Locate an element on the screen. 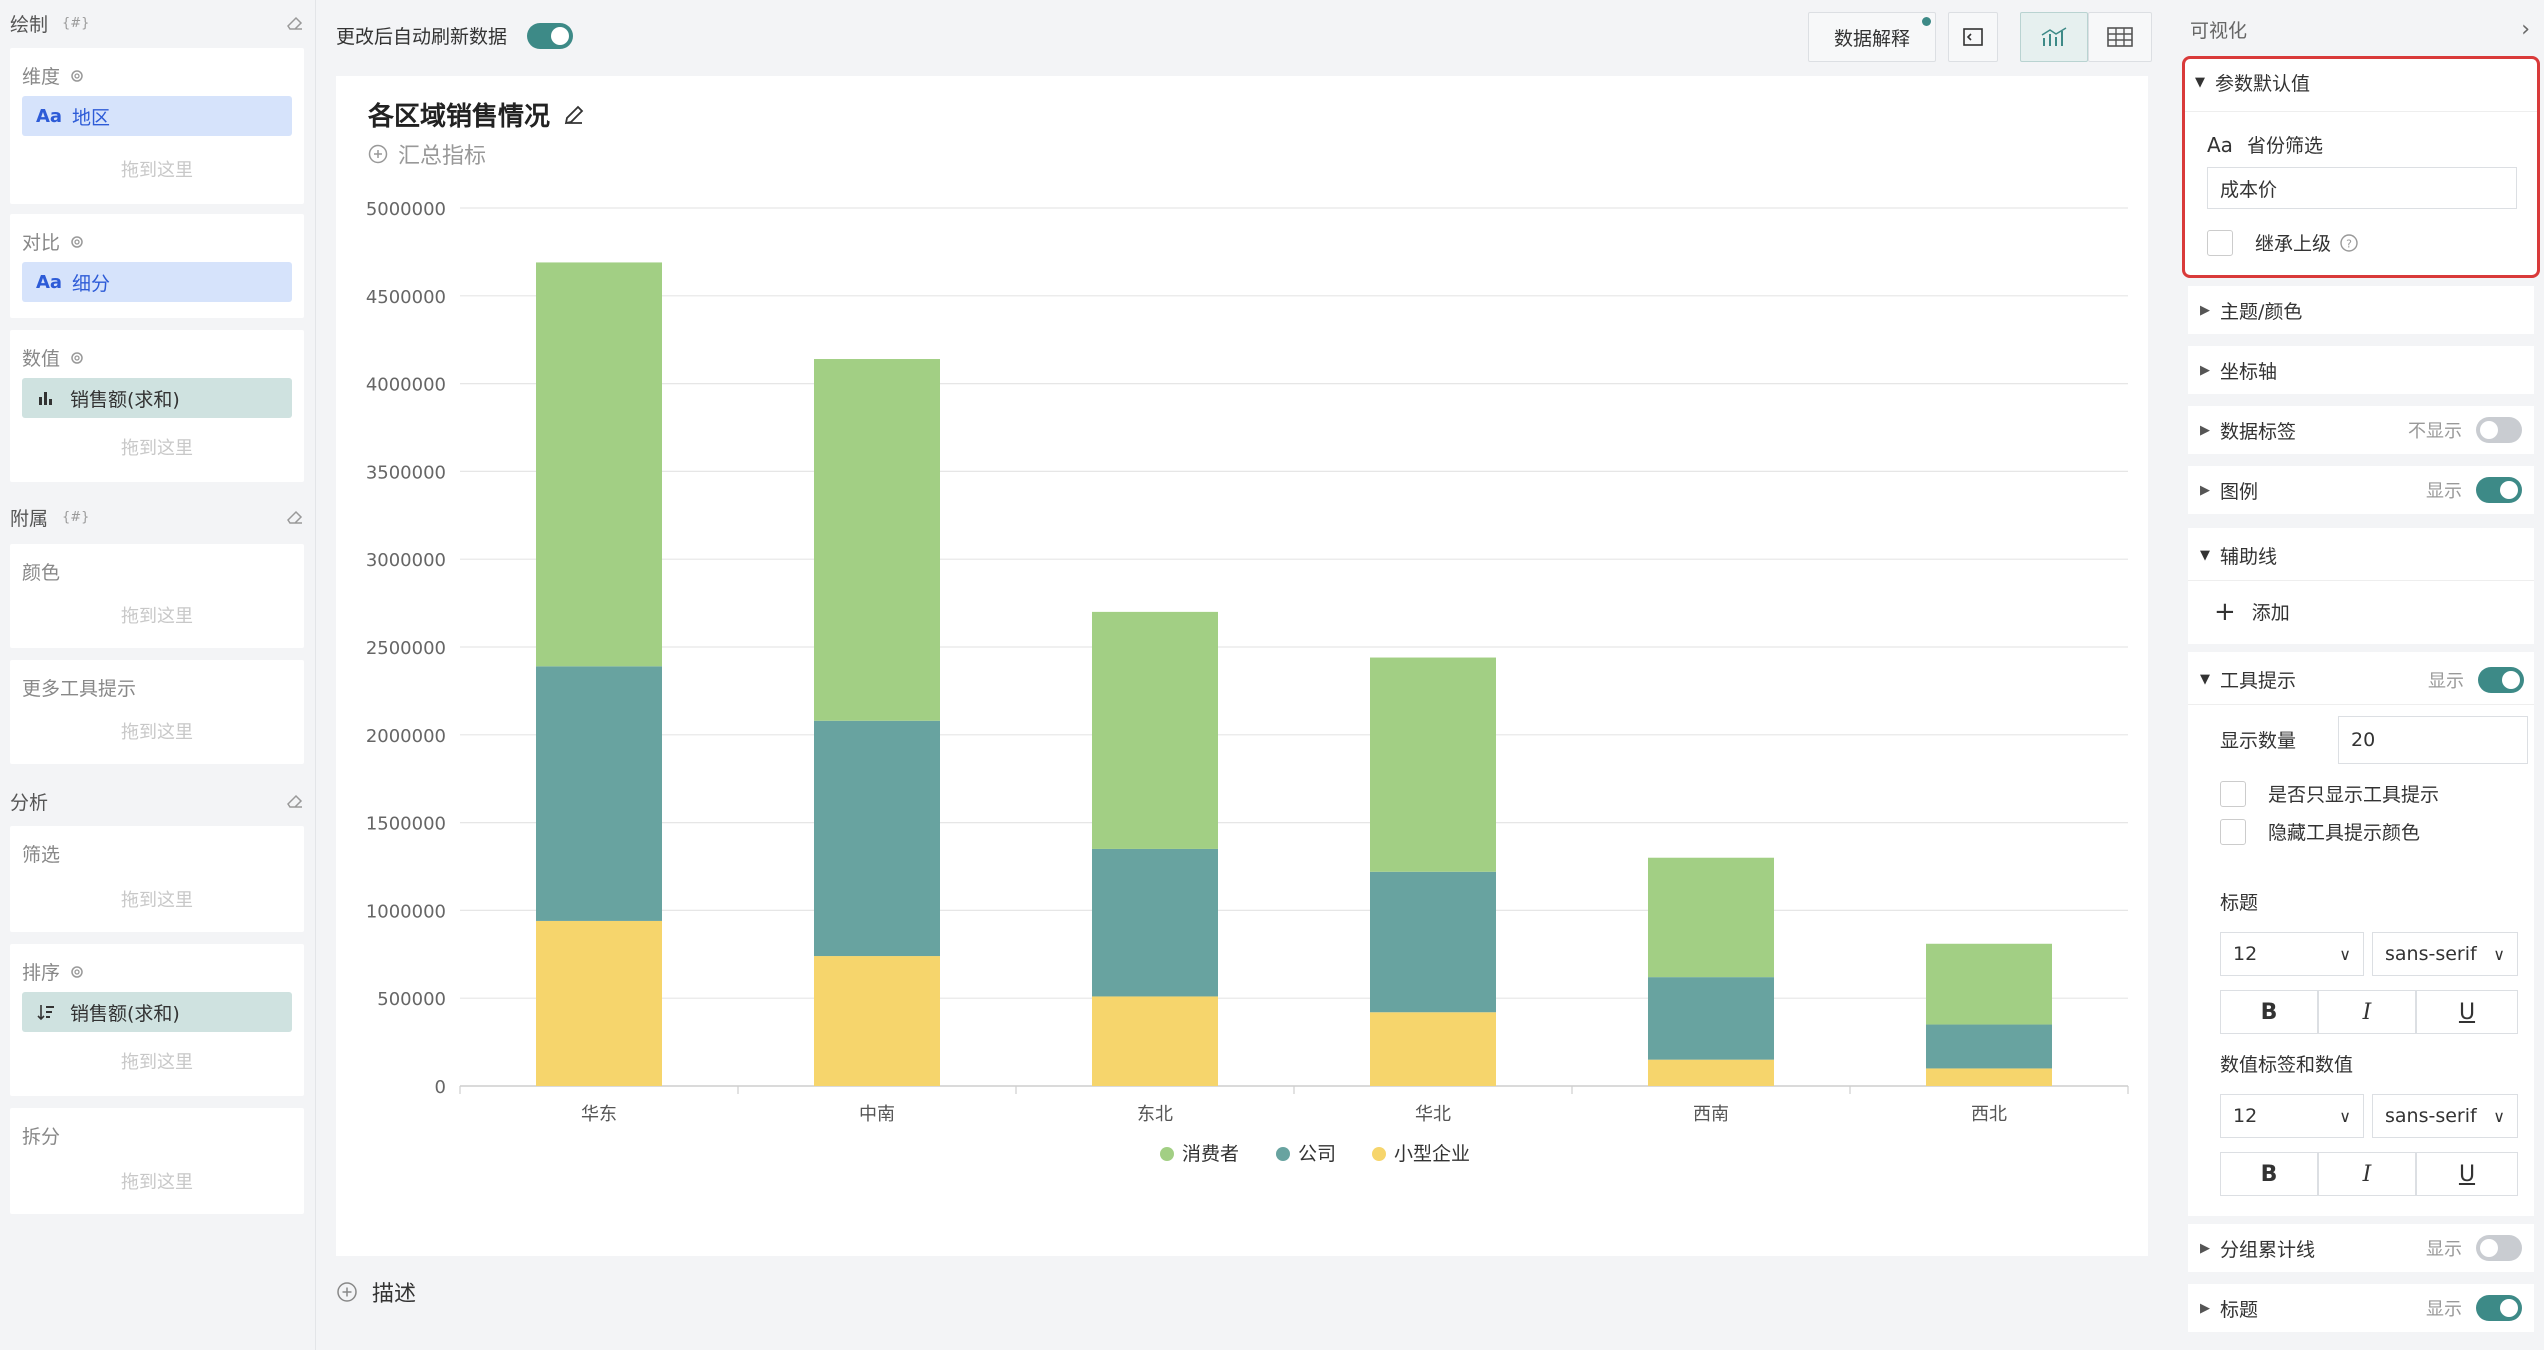  tooltip-more-label: 更多工具提示 is located at coordinates (79, 689).